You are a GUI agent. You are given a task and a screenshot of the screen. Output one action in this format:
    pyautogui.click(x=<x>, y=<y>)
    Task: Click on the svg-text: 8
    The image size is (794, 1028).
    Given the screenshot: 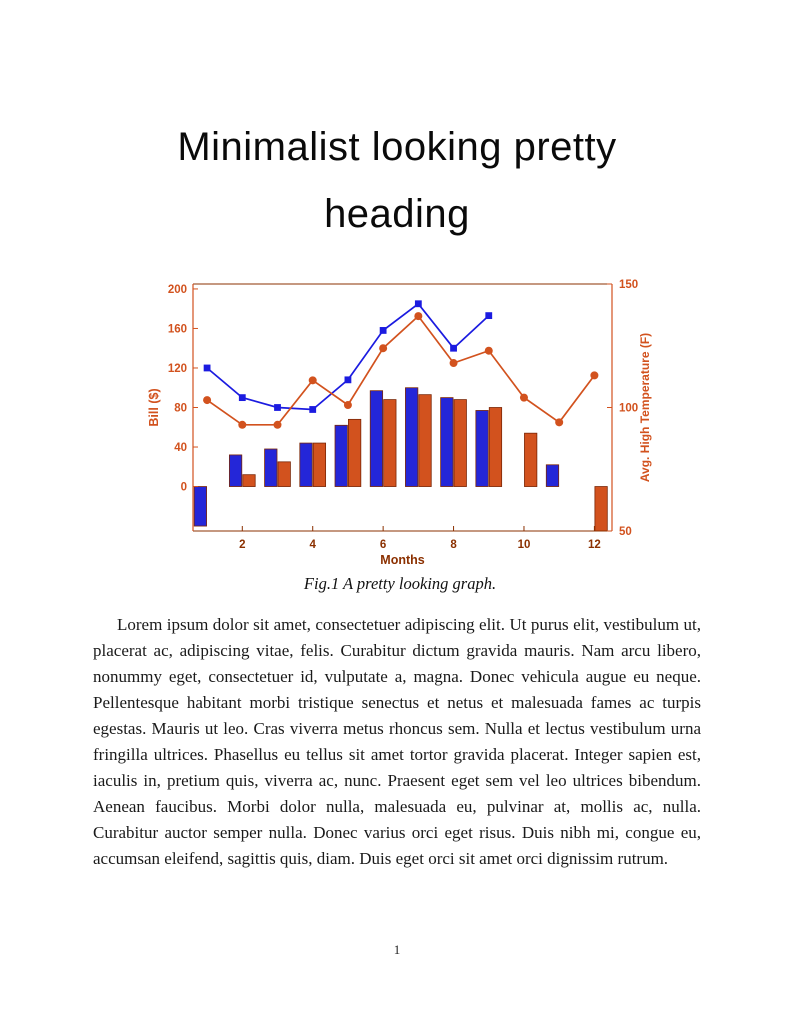 What is the action you would take?
    pyautogui.click(x=453, y=545)
    